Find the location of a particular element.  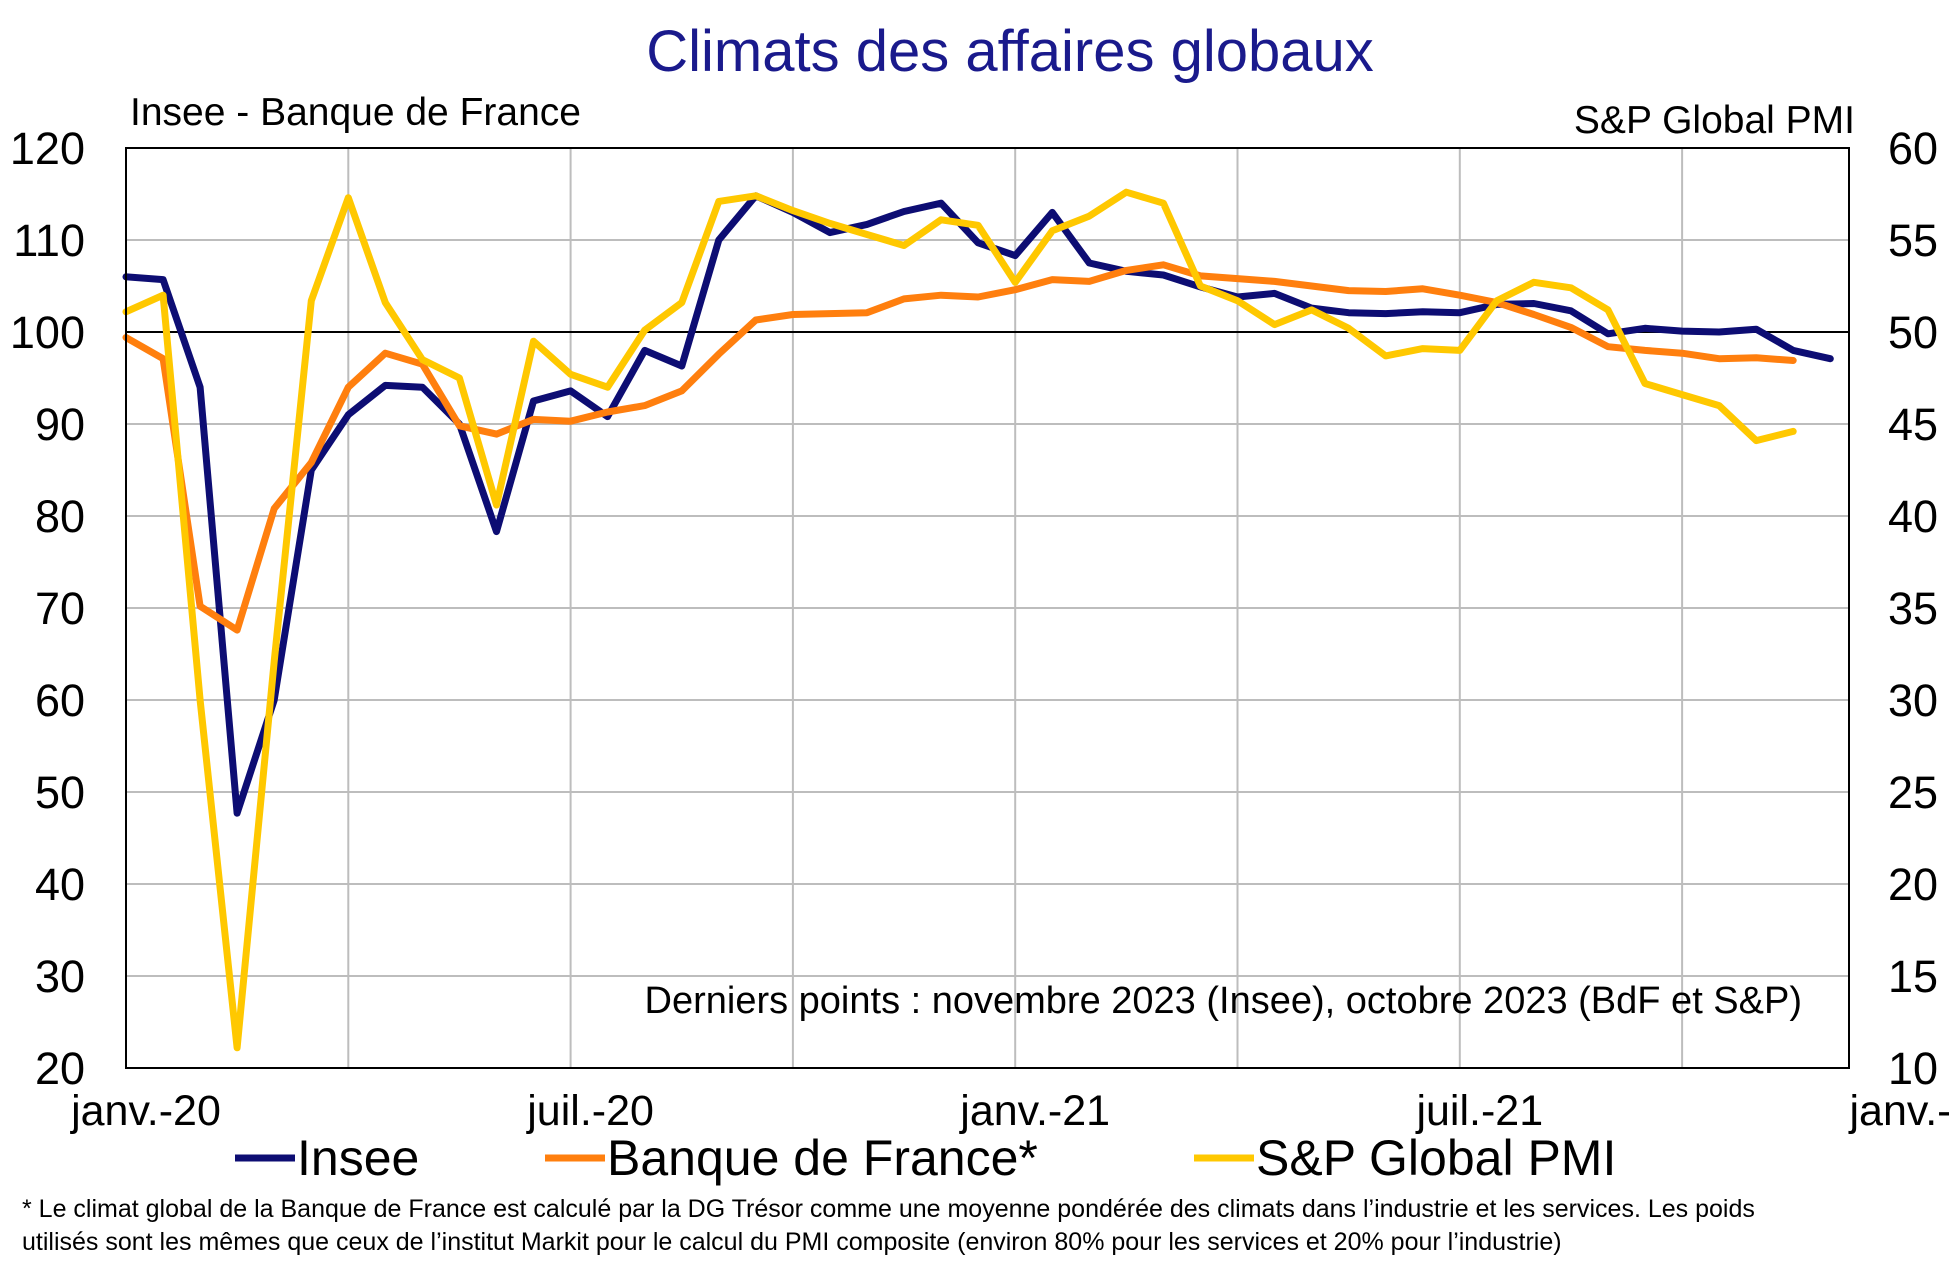

left-tick-label: 90 is located at coordinates (60, 424).